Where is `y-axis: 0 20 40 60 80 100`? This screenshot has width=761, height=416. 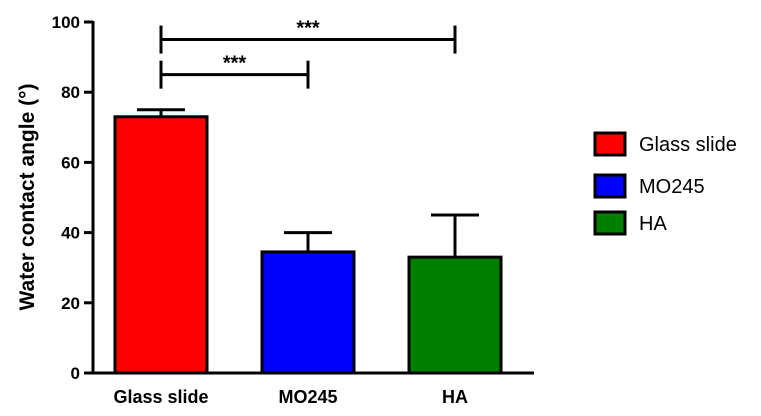
y-axis: 0 20 40 60 80 100 is located at coordinates (73, 198).